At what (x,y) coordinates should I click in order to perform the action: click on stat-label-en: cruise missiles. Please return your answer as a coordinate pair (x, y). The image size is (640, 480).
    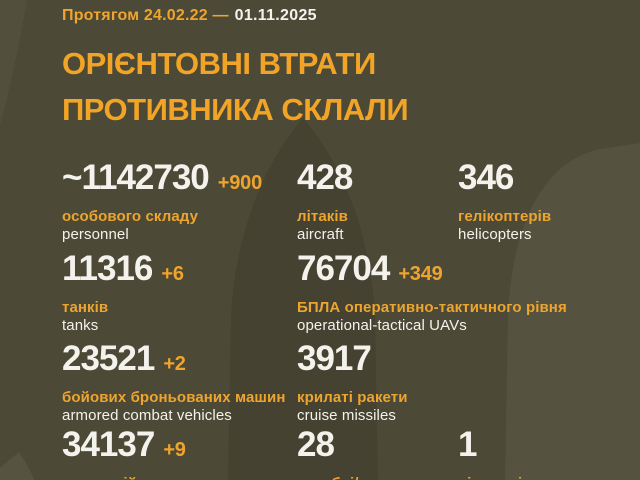
    Looking at the image, I should click on (347, 415).